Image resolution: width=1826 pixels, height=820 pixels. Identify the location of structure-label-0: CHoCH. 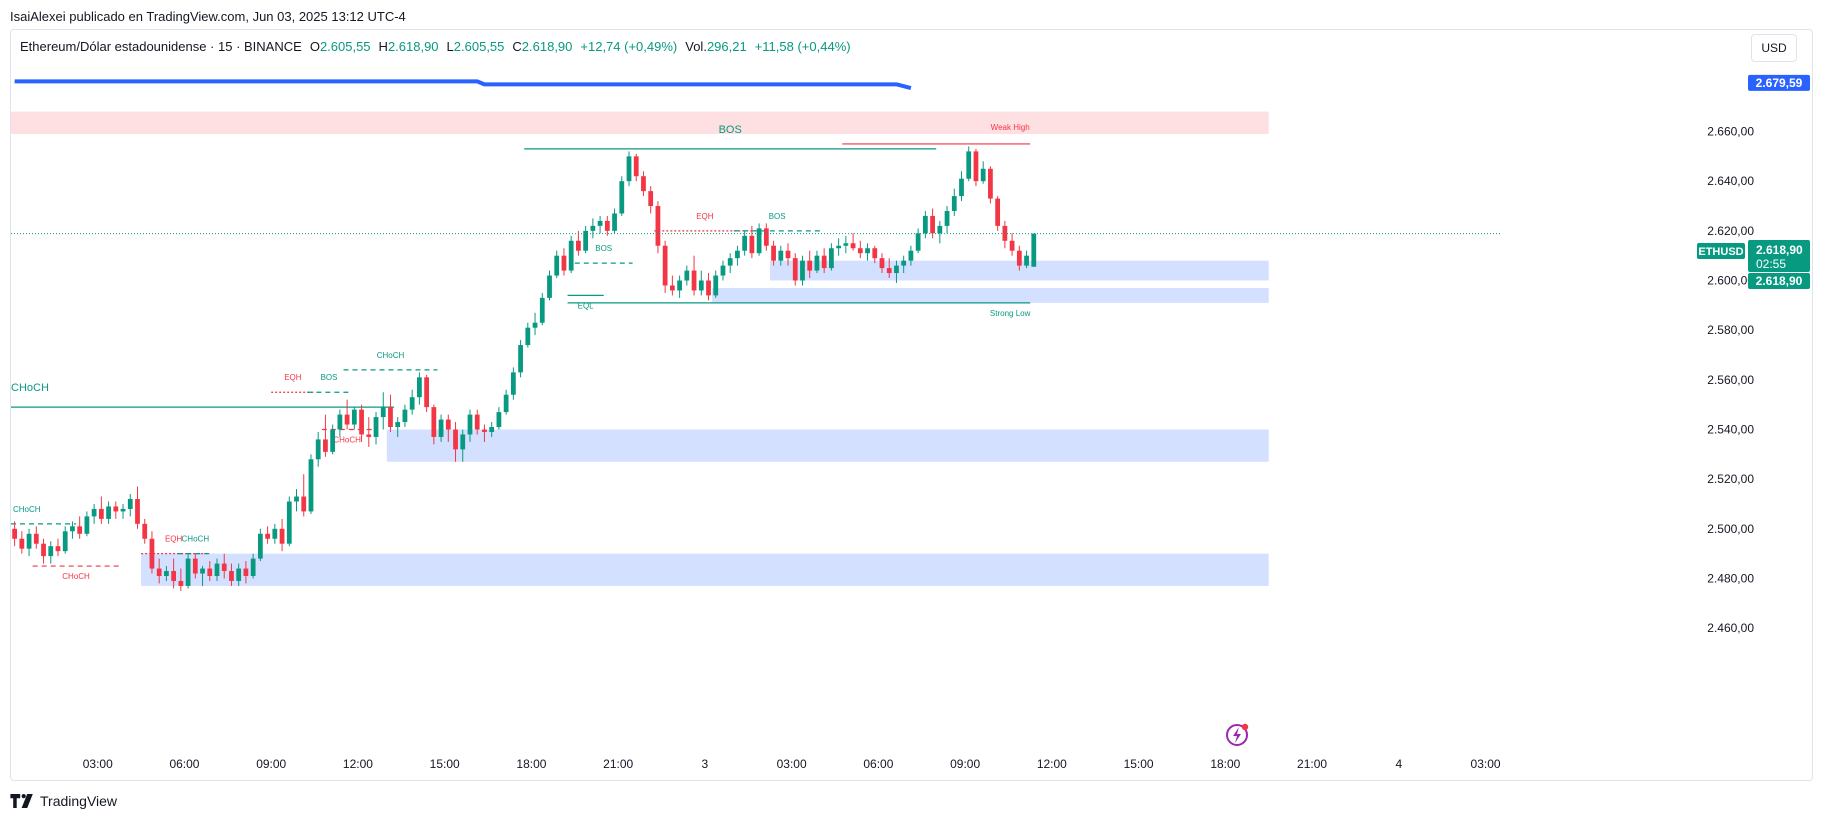
(30, 388).